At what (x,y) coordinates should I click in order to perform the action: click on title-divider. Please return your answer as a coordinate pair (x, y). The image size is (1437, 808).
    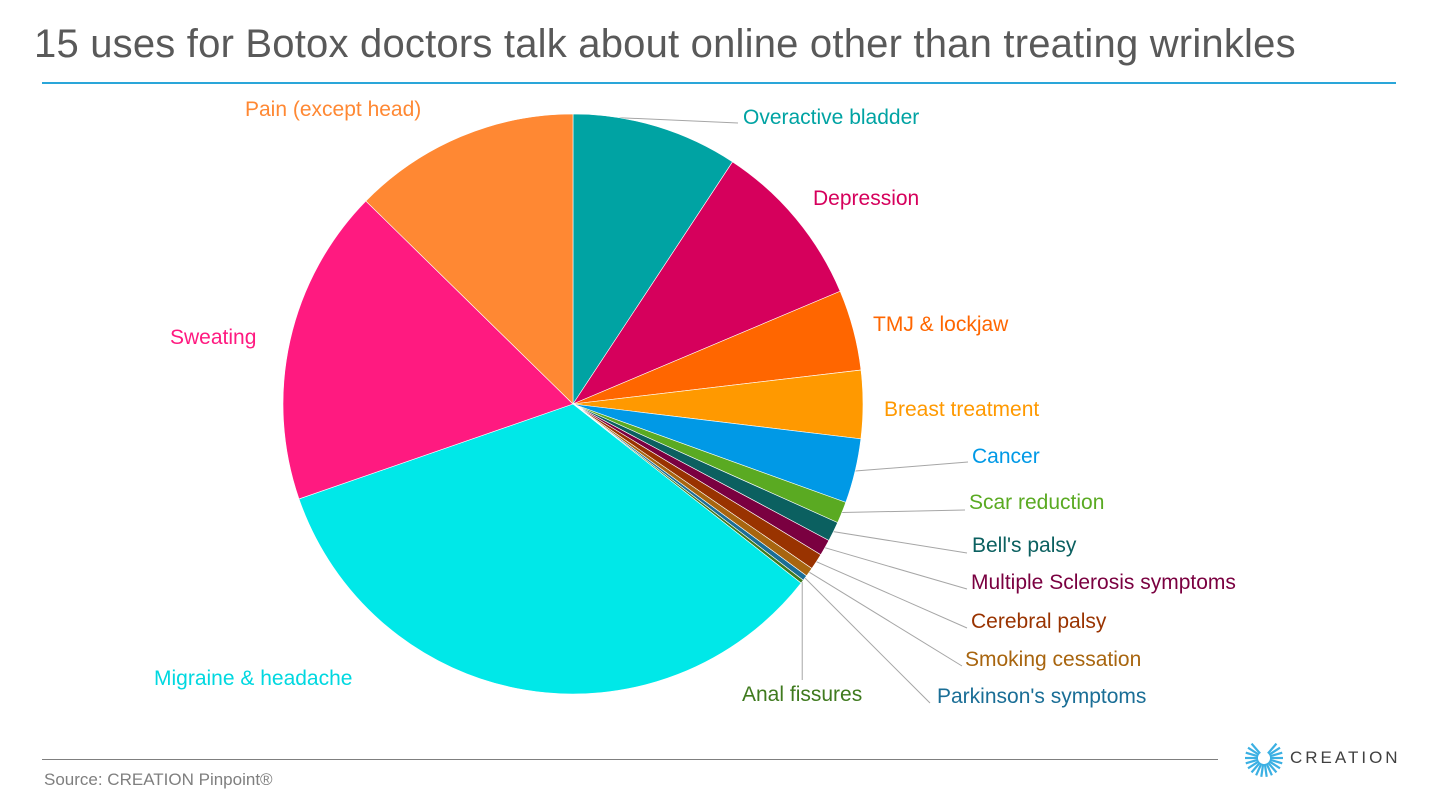
    Looking at the image, I should click on (719, 83).